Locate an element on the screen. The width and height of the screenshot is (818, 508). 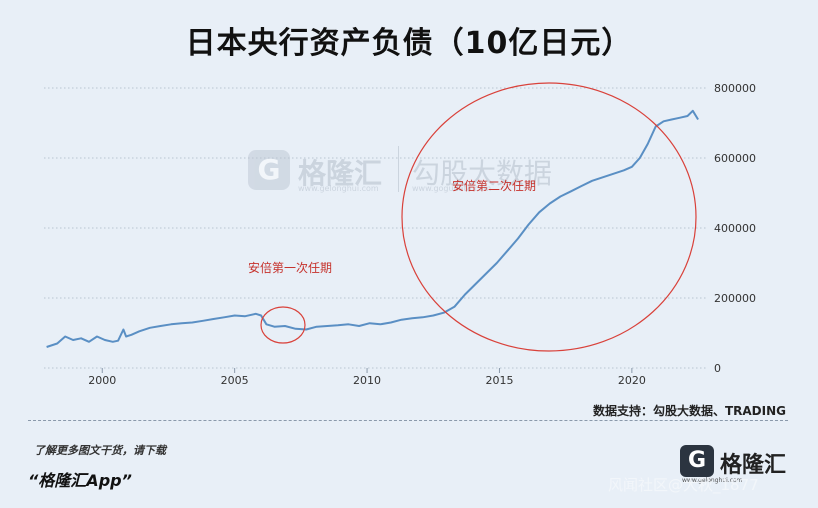
y-tick-label: 200000 is located at coordinates (735, 298).